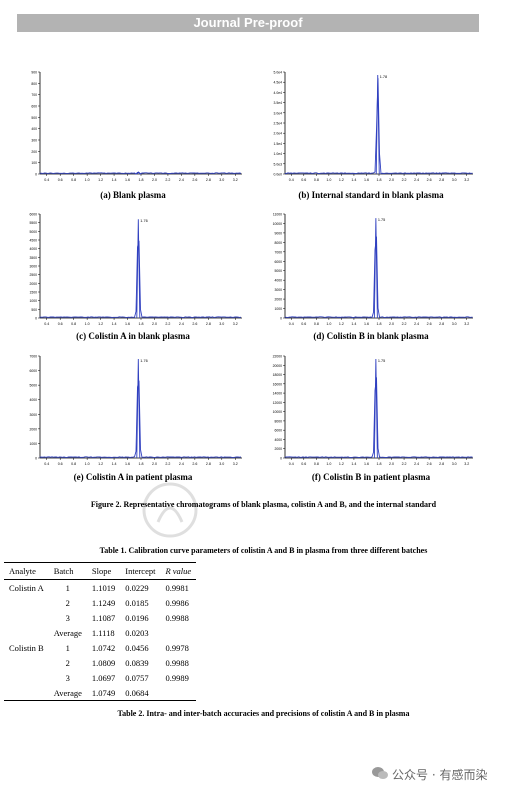 Image resolution: width=527 pixels, height=792 pixels. I want to click on y-tick-label: 5000, so click(33, 386).